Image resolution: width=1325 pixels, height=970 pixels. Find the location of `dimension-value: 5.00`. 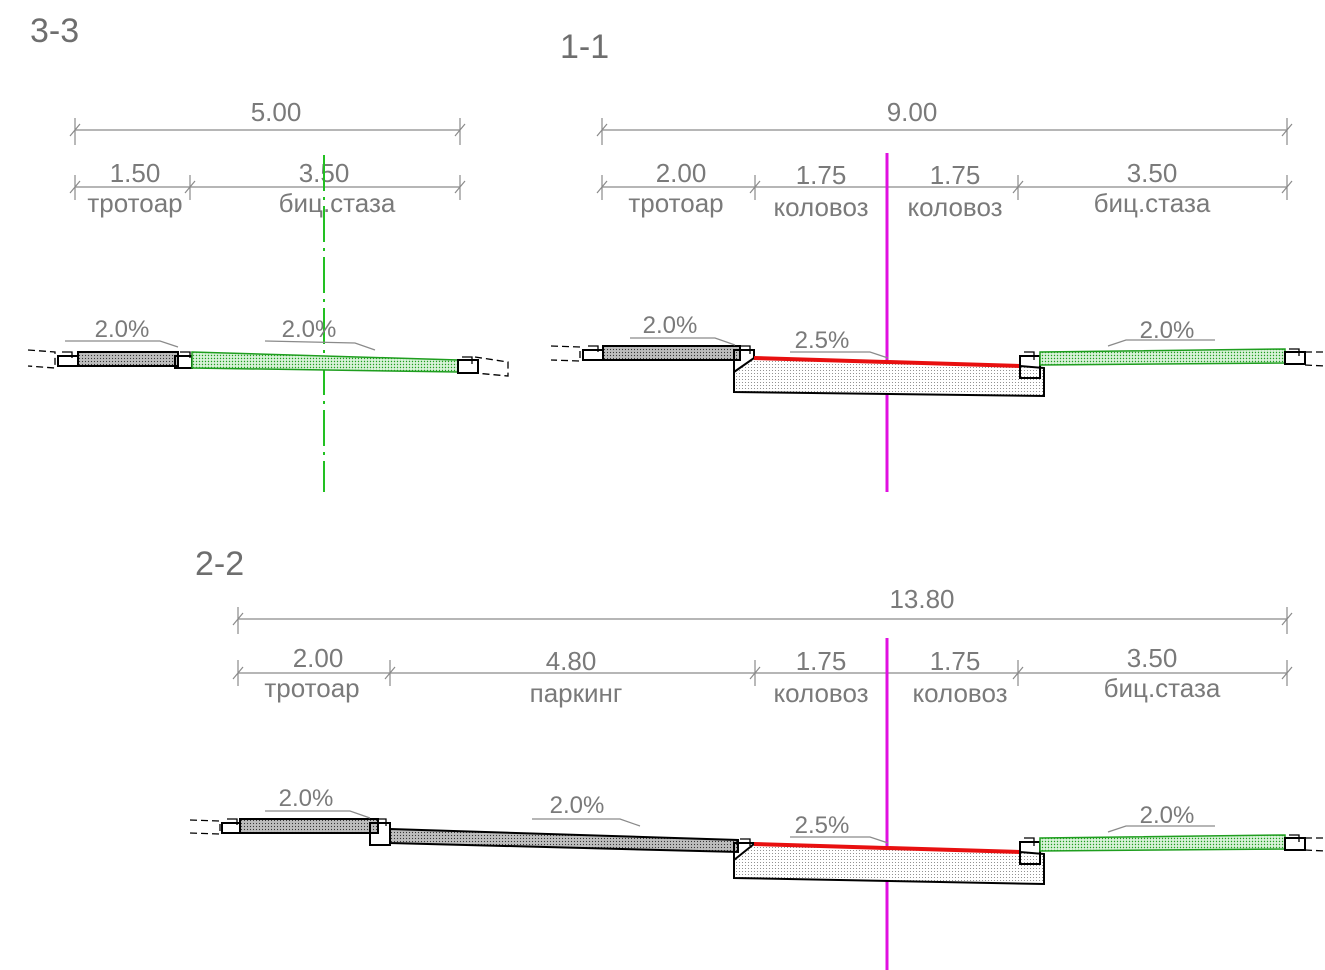

dimension-value: 5.00 is located at coordinates (276, 112).